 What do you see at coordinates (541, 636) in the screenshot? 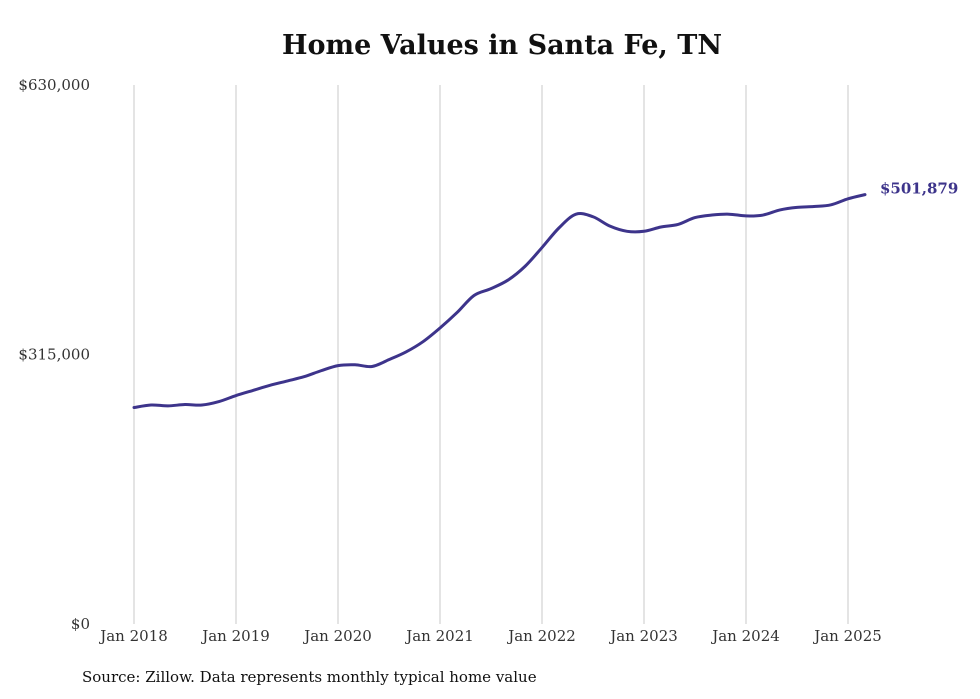
I see `x-tick-label: Jan 2022` at bounding box center [541, 636].